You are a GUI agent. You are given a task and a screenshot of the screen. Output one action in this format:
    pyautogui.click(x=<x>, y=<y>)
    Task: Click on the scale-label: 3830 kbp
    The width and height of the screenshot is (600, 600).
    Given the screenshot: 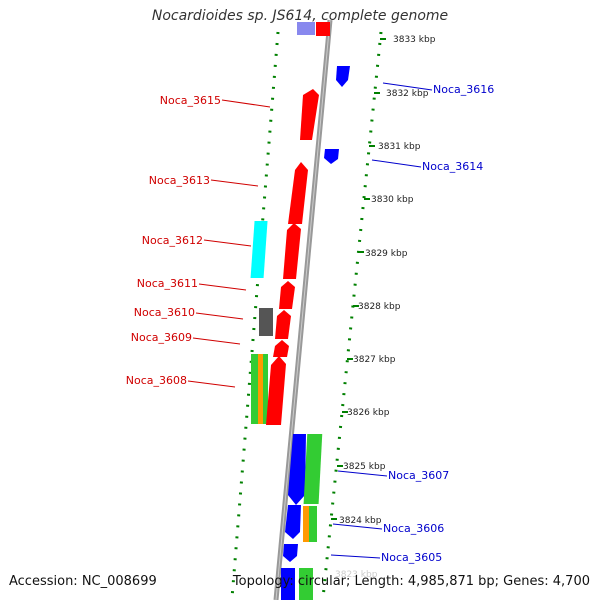 What is the action you would take?
    pyautogui.click(x=392, y=200)
    